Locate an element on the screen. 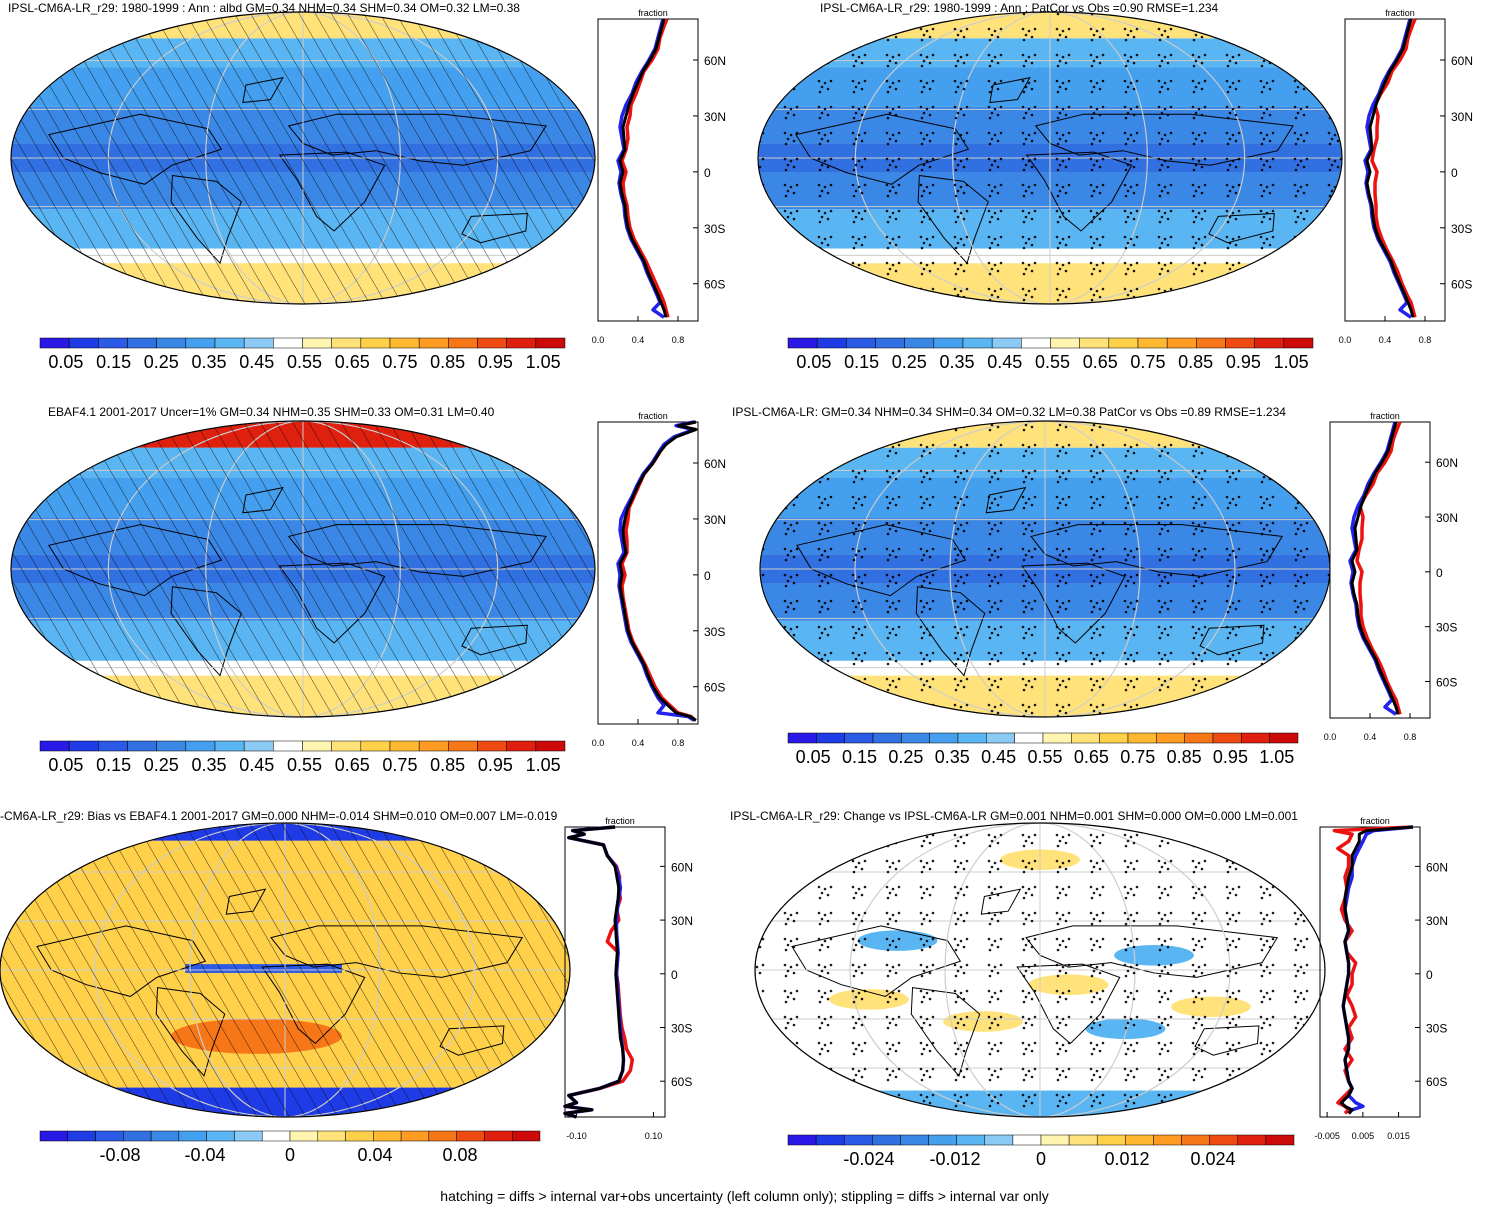  zonal-profile: fraction 60N 30N 0 30S 60S -0.005 0.005 0.015 is located at coordinates (1381, 978).